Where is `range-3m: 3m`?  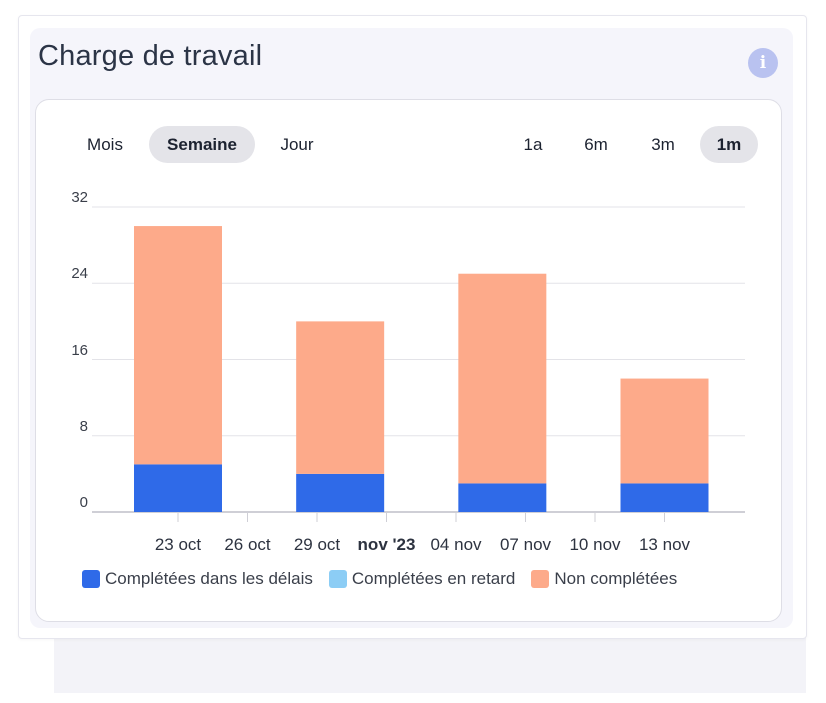 range-3m: 3m is located at coordinates (663, 144).